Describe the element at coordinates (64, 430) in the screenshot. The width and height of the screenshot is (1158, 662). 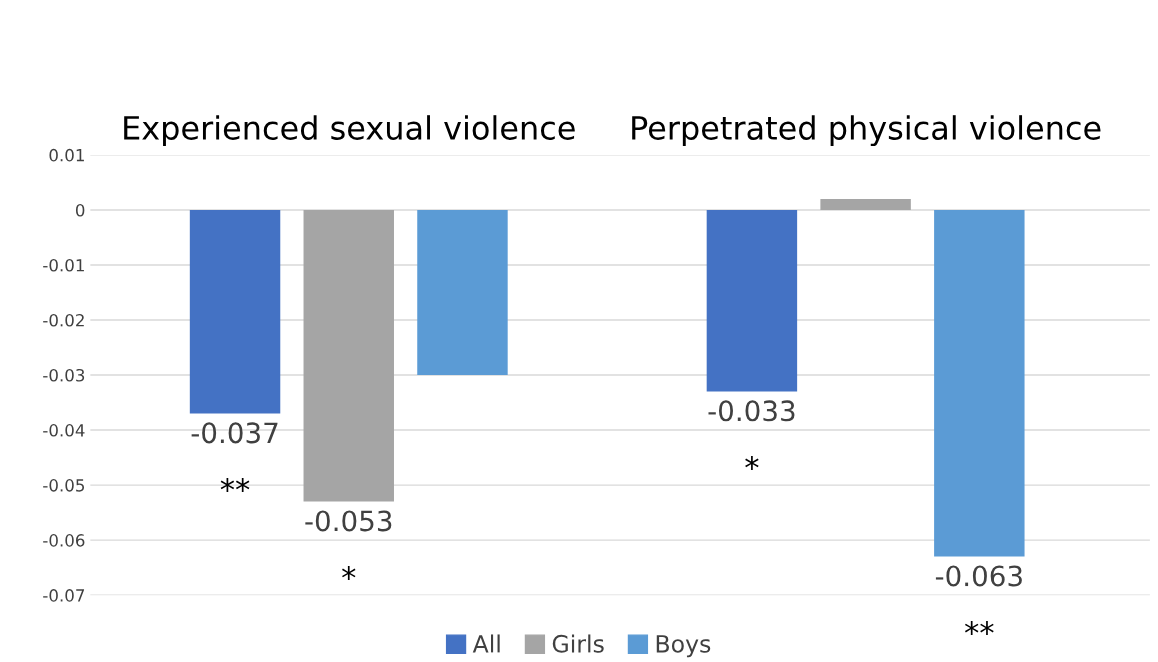
I see `y-tick-label: -0.04` at that location.